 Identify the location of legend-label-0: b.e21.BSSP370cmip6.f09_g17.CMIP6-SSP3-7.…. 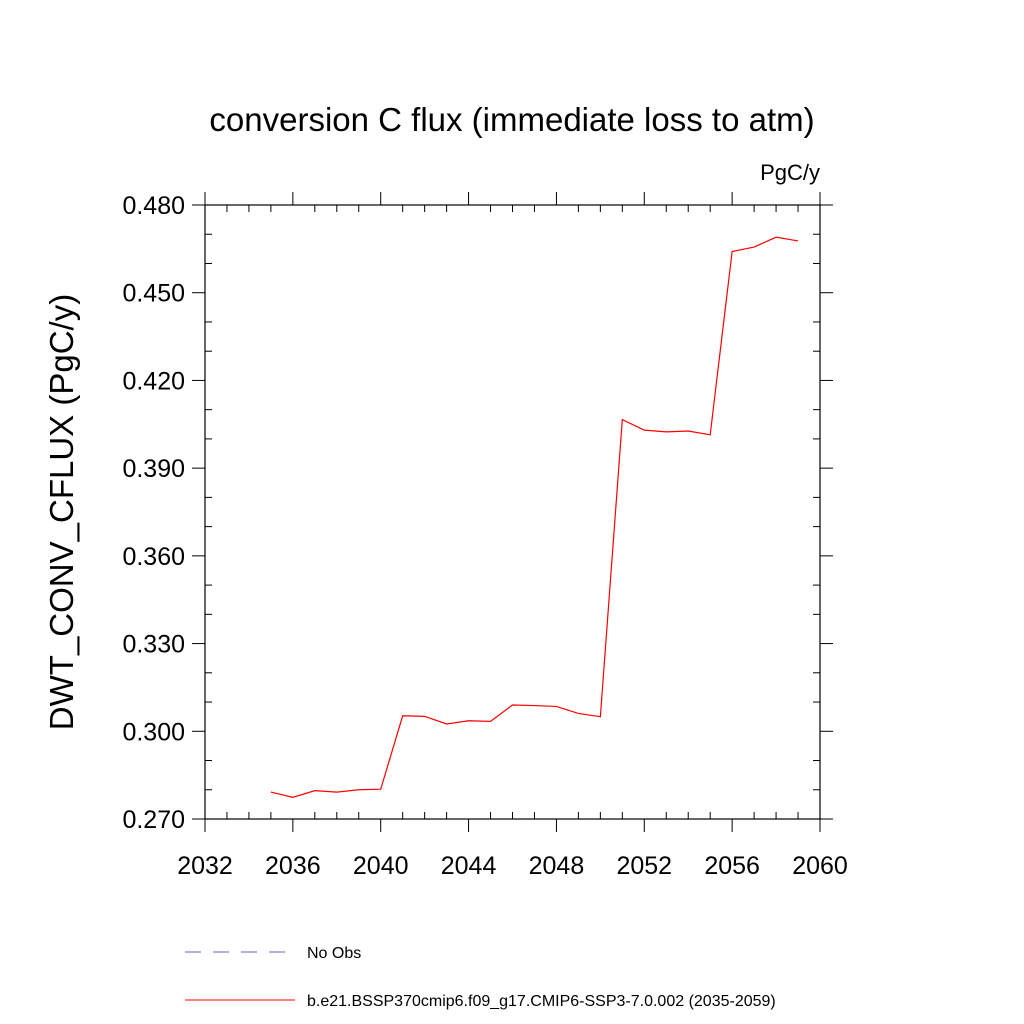
(541, 1001).